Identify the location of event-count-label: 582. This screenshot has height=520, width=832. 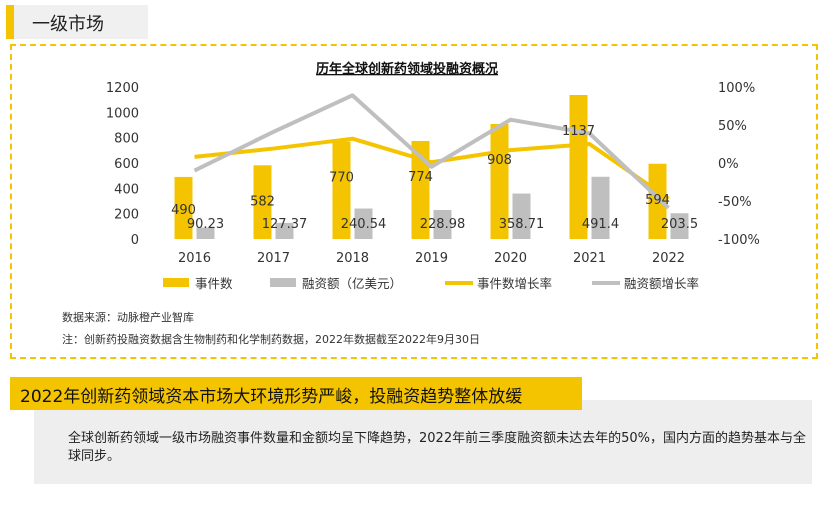
(262, 201).